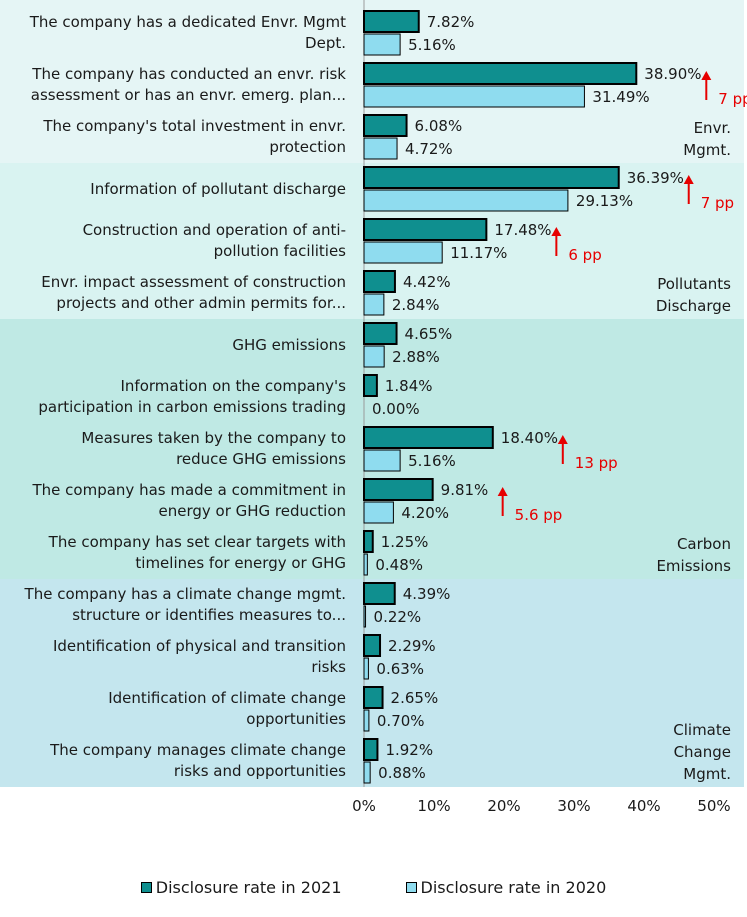  I want to click on category-label: The company's total investment in envr., so click(194, 126).